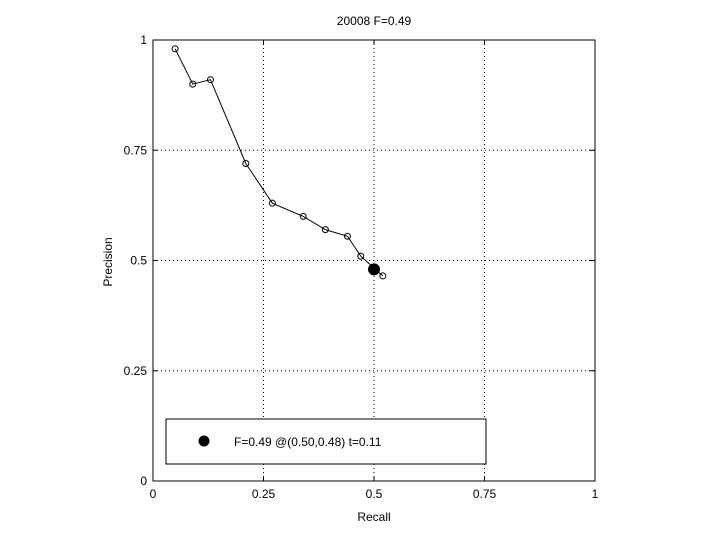 Image resolution: width=720 pixels, height=540 pixels. Describe the element at coordinates (595, 494) in the screenshot. I see `x-tick-label: 1` at that location.